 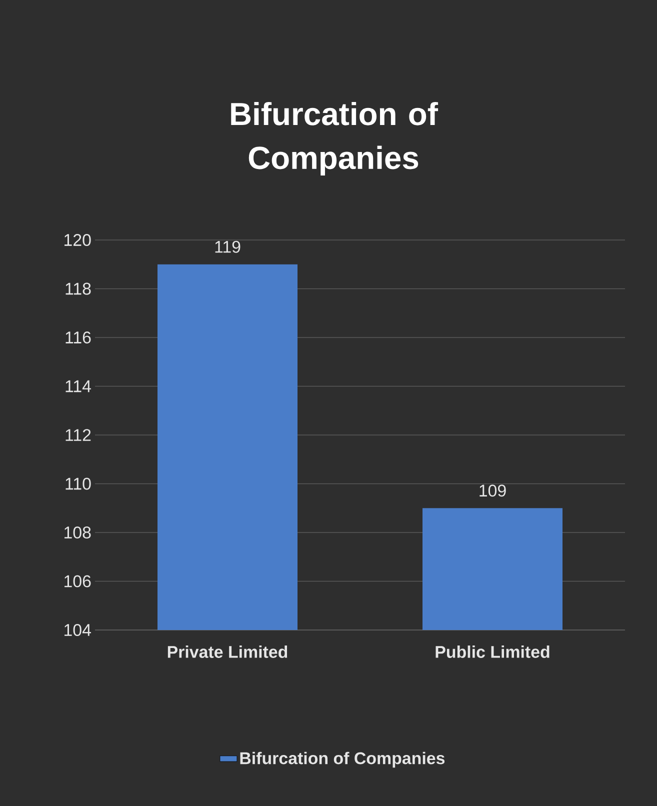 What do you see at coordinates (228, 652) in the screenshot?
I see `x-tick-label: Private Limited` at bounding box center [228, 652].